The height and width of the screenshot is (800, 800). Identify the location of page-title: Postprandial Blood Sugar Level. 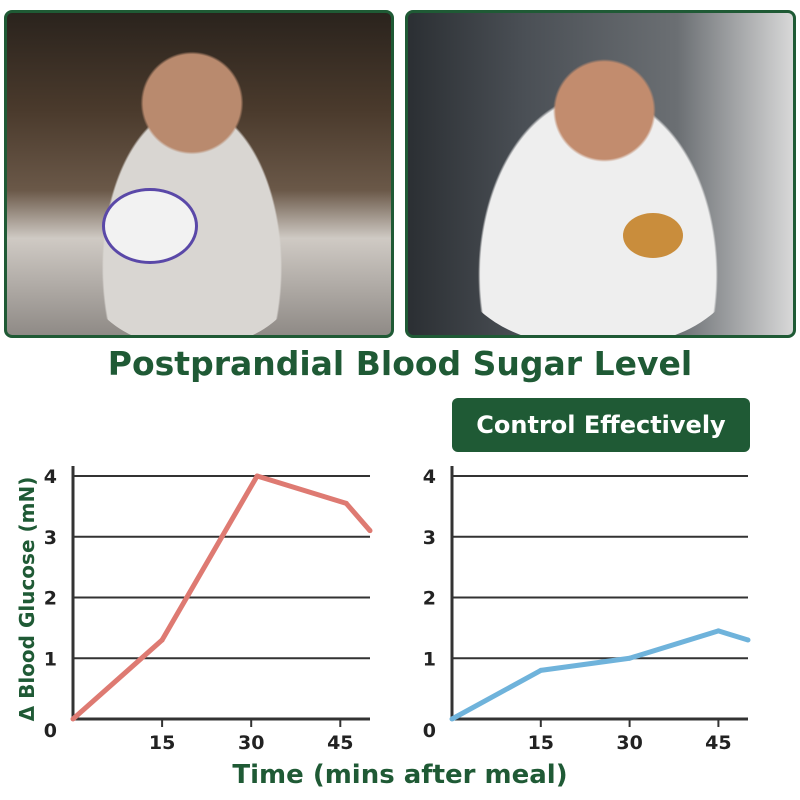
(400, 363).